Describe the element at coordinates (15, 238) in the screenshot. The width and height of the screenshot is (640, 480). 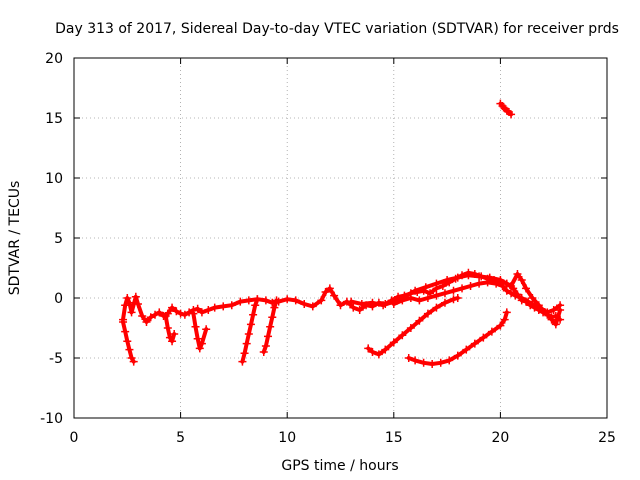
I see `y-axis-label: SDTVAR / TECUs` at that location.